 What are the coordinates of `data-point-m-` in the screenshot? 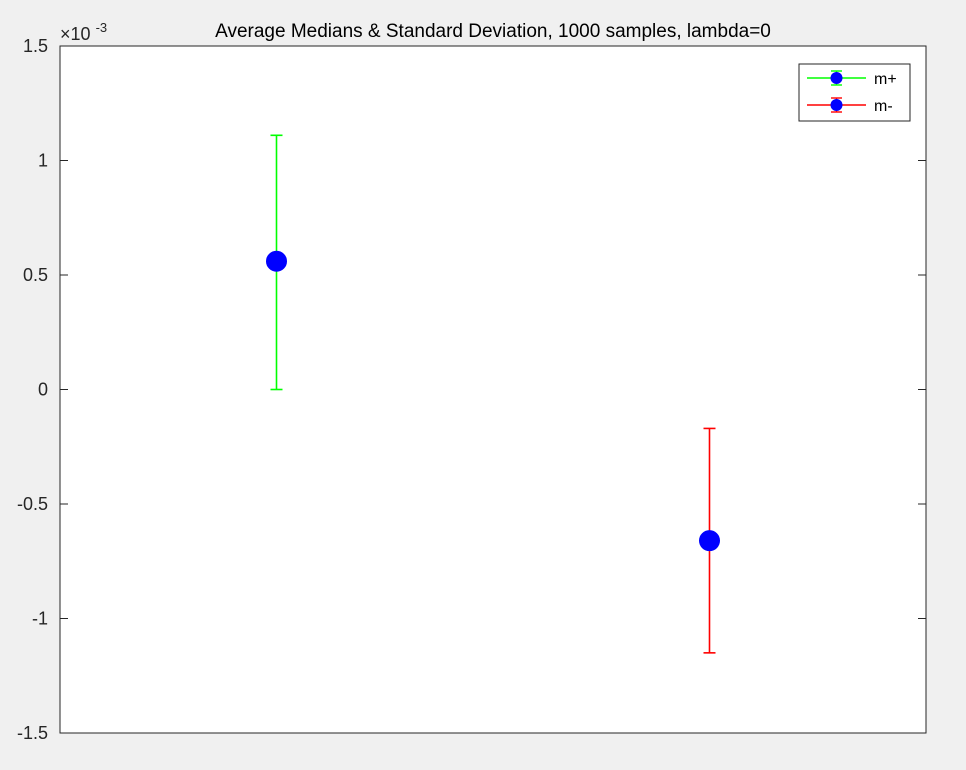 It's located at (709, 541).